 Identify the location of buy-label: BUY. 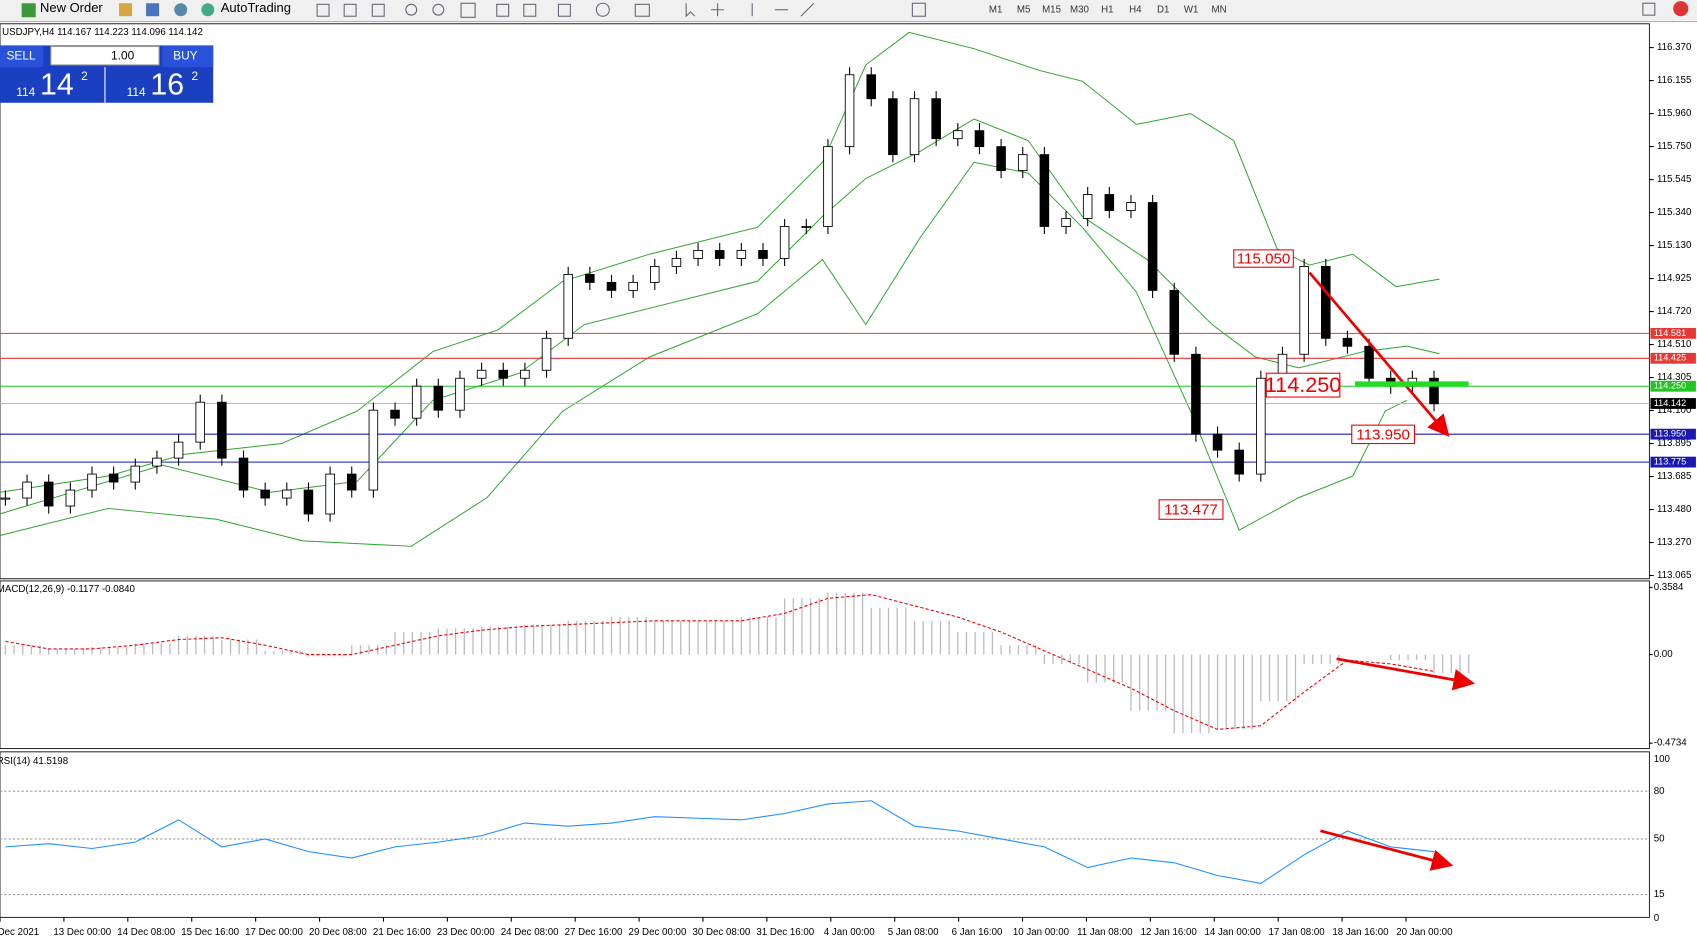
(185, 55).